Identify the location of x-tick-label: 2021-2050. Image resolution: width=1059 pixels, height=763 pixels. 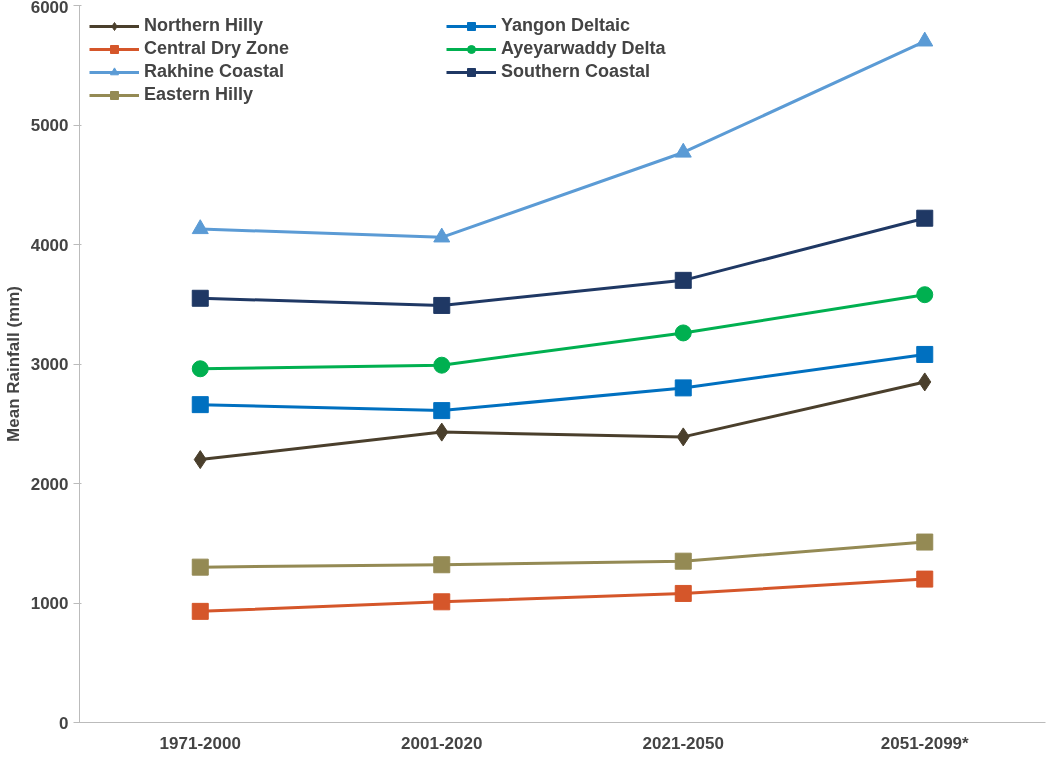
(683, 743).